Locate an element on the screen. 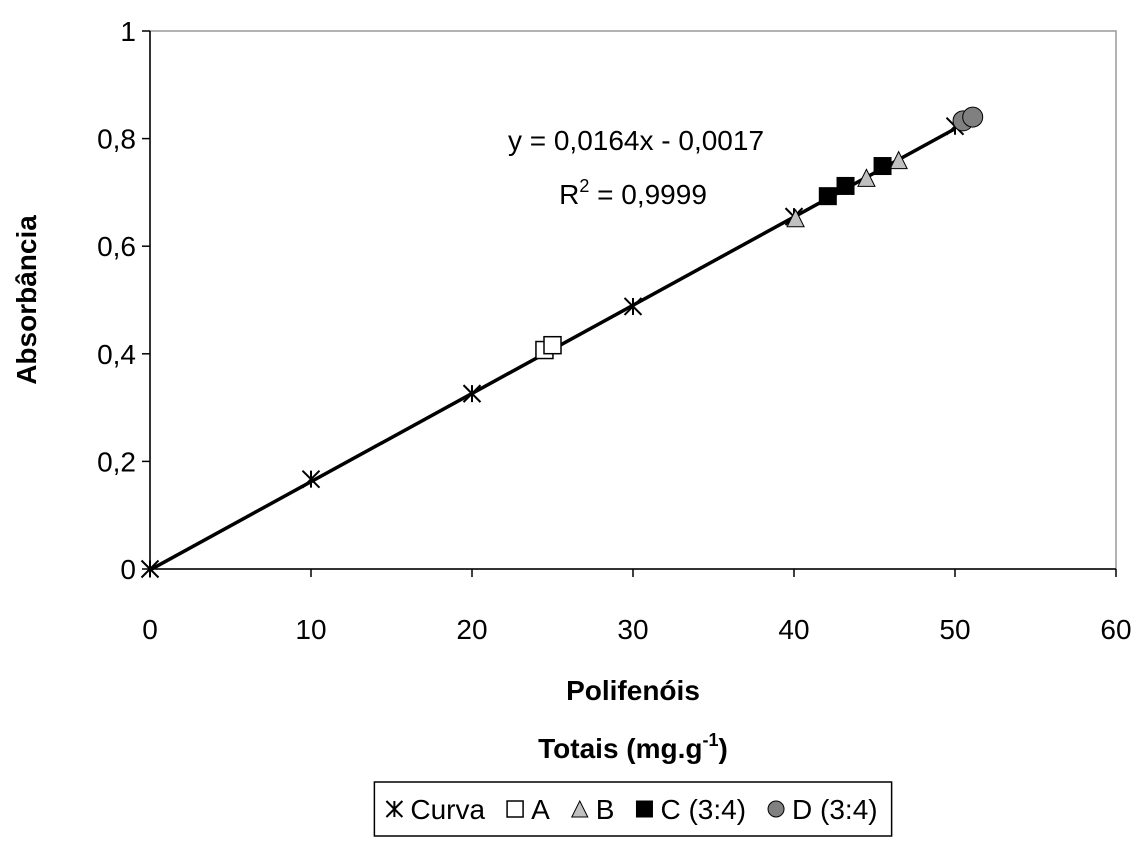 The width and height of the screenshot is (1140, 853). y-tick-label: 0 is located at coordinates (128, 569).